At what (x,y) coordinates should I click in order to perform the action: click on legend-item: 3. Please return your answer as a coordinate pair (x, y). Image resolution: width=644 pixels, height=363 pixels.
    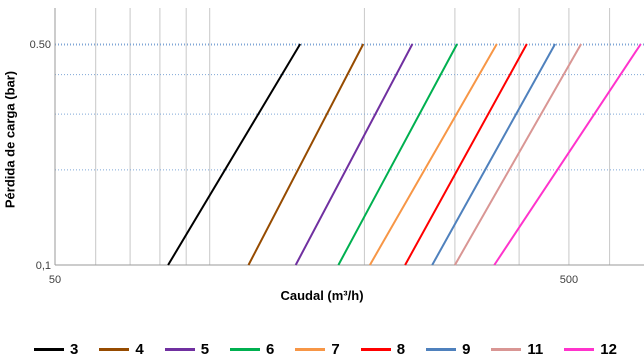
    Looking at the image, I should click on (56, 349).